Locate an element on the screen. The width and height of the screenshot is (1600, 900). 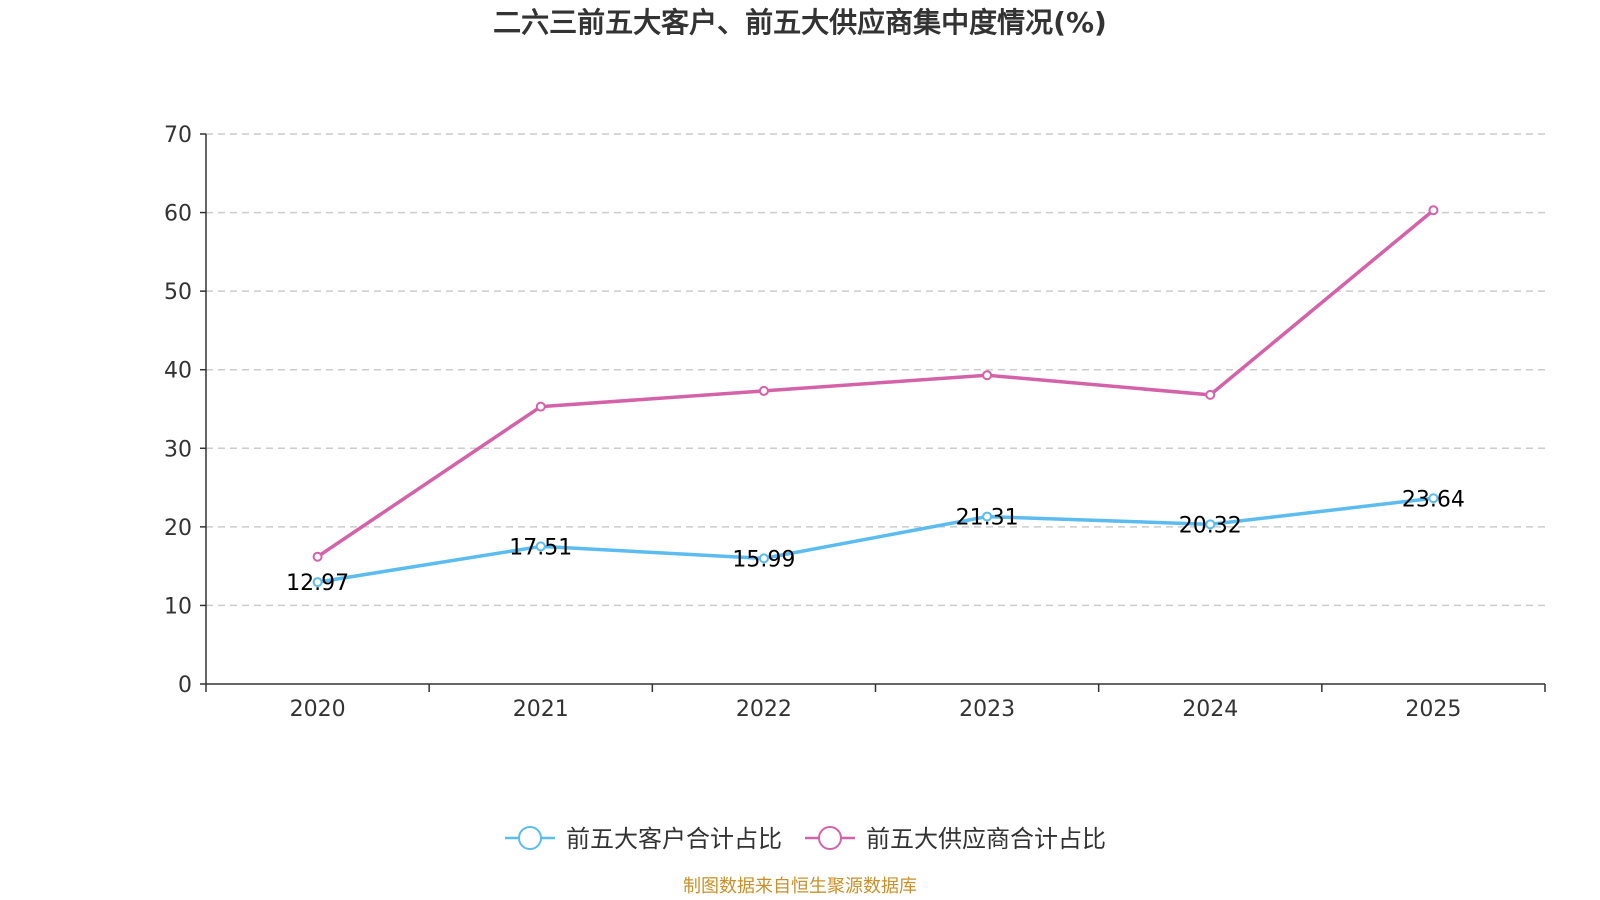
y-tick-label: 50 is located at coordinates (178, 292).